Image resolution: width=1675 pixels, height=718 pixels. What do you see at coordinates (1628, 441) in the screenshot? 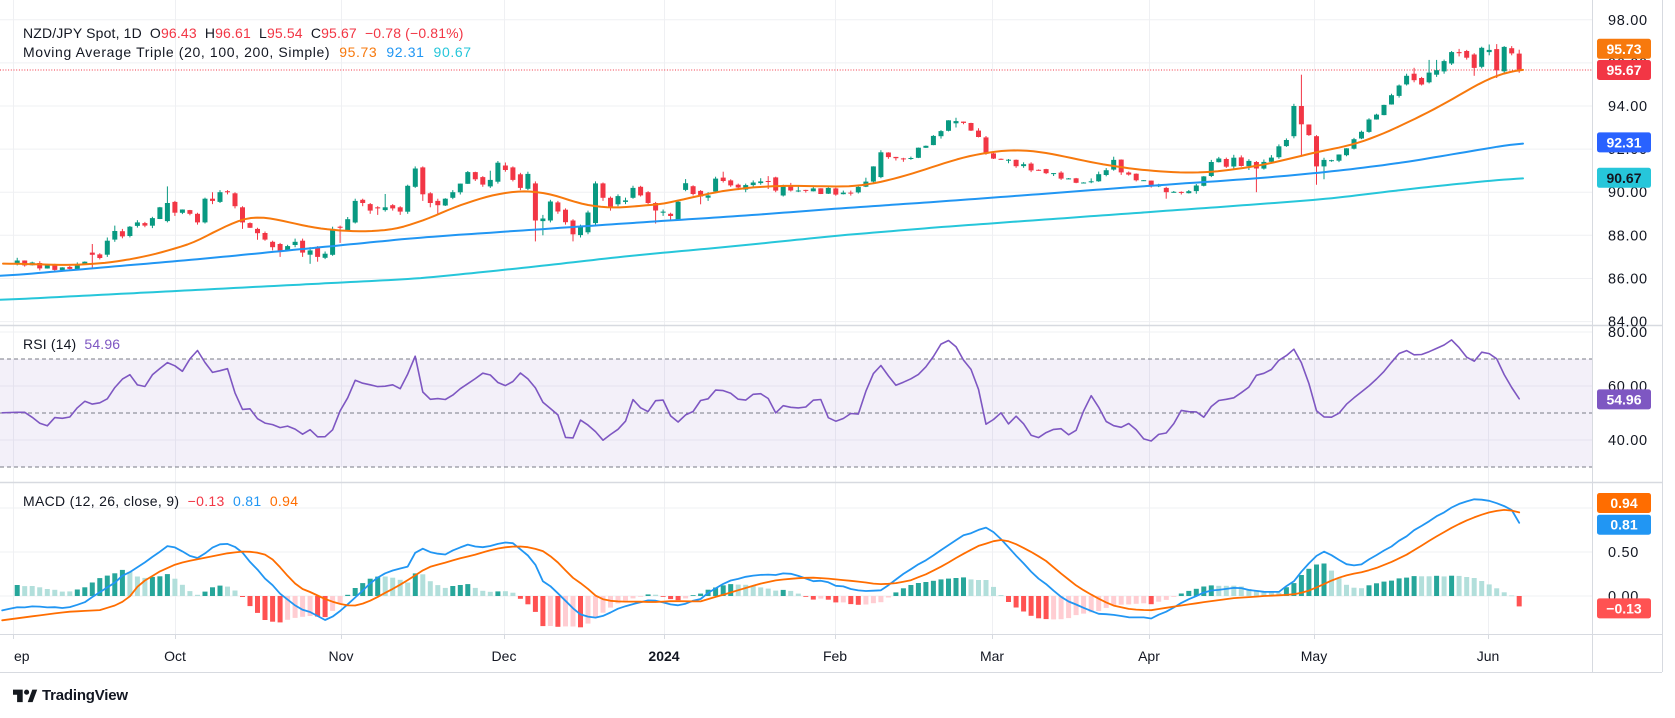
I see `svg-text: 40.00` at bounding box center [1628, 441].